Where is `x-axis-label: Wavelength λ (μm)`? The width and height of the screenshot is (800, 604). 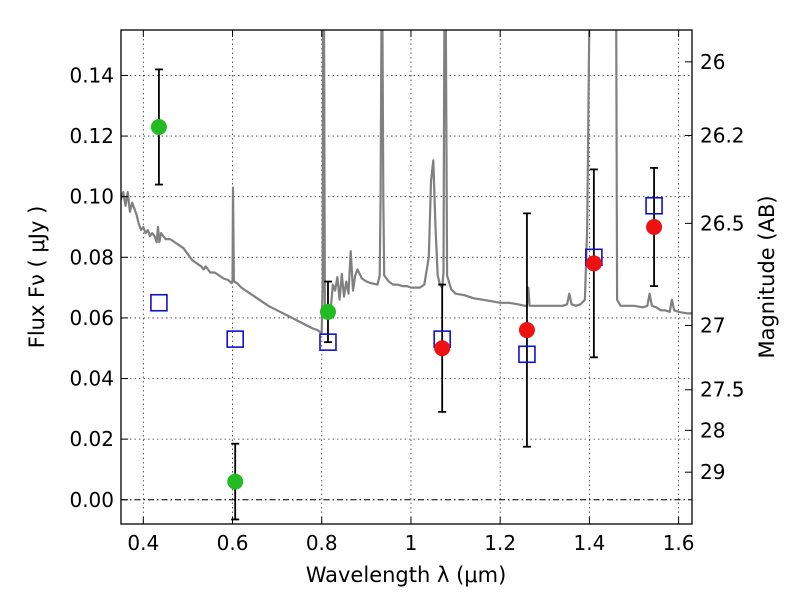 x-axis-label: Wavelength λ (μm) is located at coordinates (406, 575).